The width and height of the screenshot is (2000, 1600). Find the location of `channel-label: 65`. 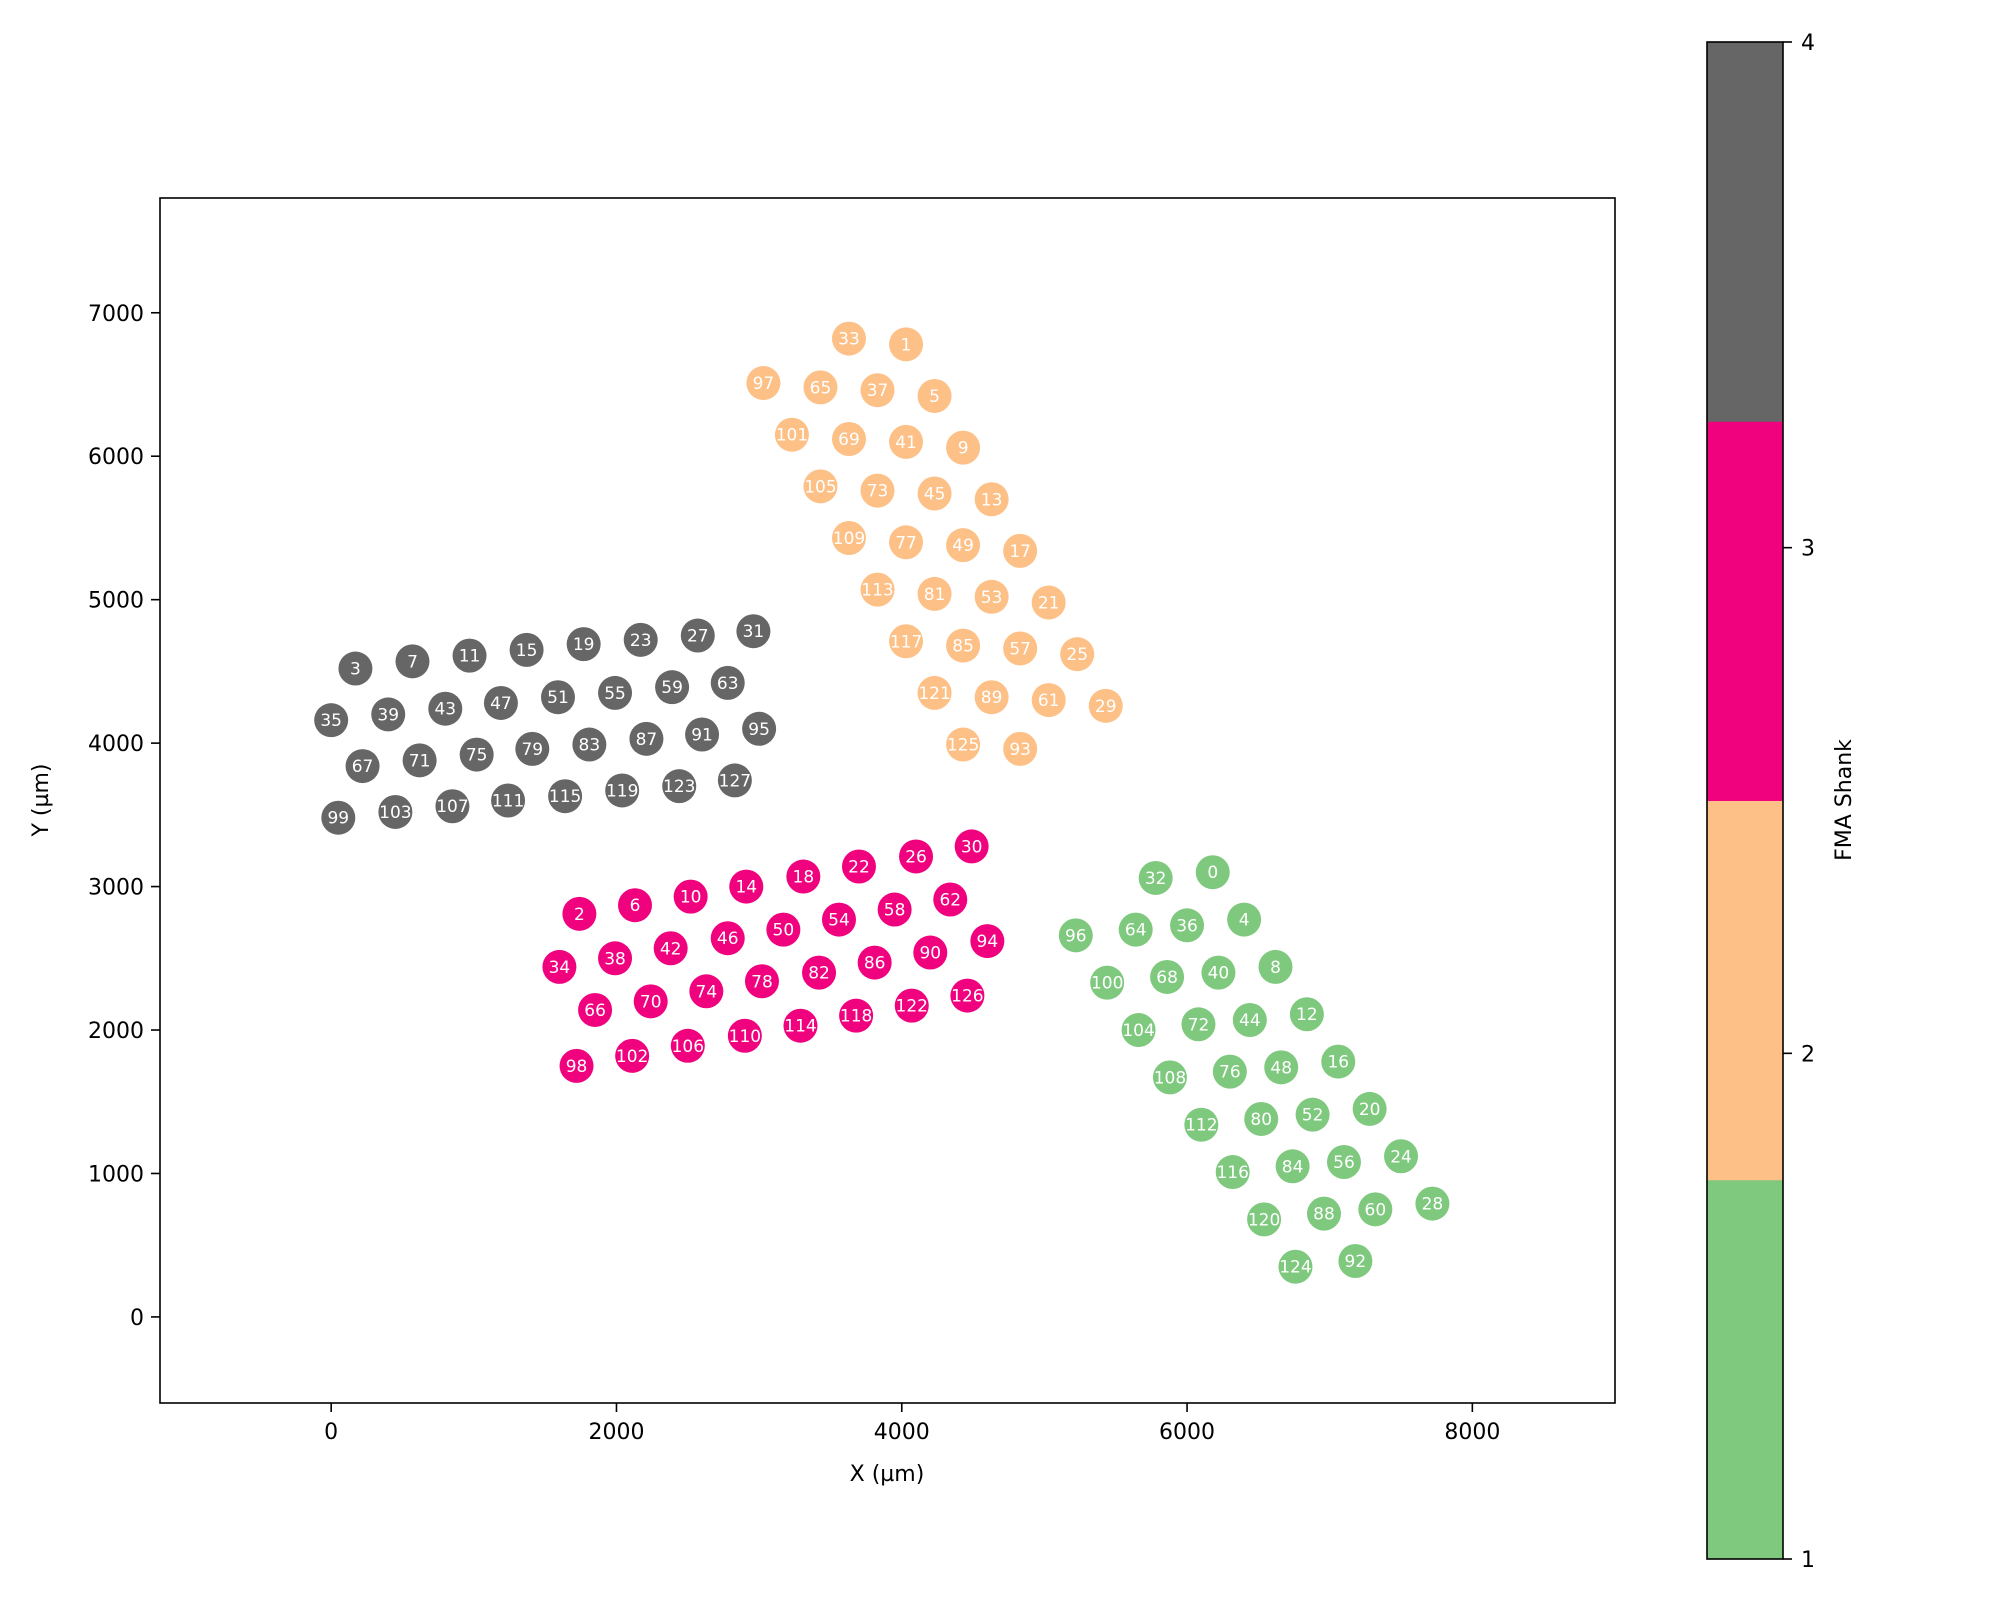

channel-label: 65 is located at coordinates (821, 388).